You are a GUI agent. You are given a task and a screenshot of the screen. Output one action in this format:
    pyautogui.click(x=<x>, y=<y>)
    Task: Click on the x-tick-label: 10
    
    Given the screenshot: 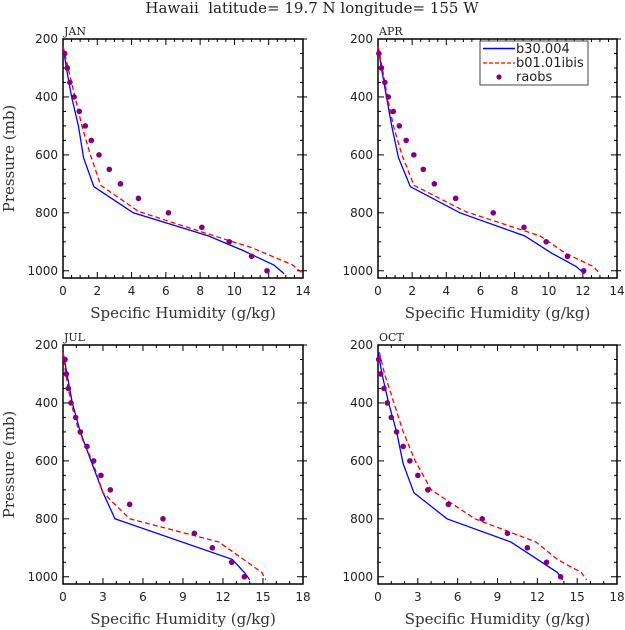 What is the action you would take?
    pyautogui.click(x=548, y=291)
    